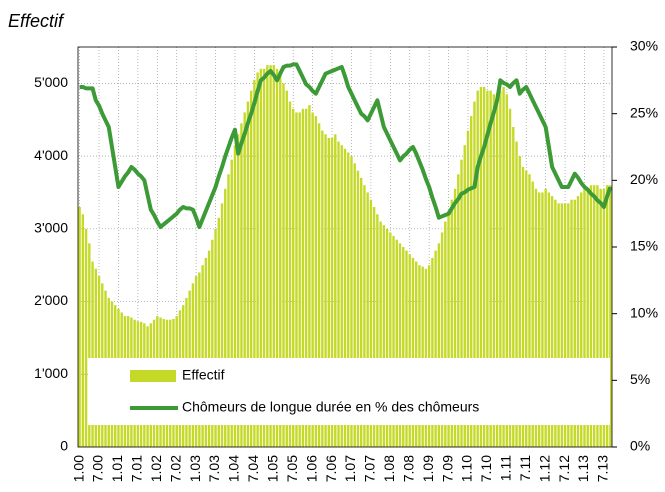 This screenshot has height=492, width=665. What do you see at coordinates (644, 246) in the screenshot?
I see `y2-tick-label: 15%` at bounding box center [644, 246].